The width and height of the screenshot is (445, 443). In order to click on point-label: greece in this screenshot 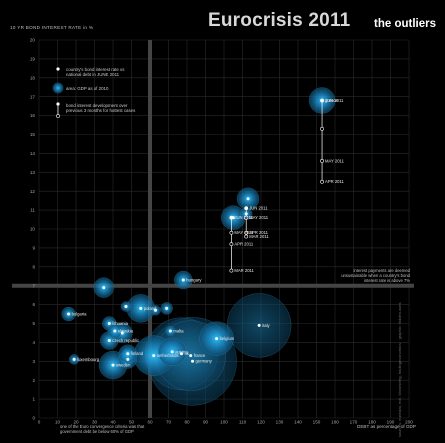, I will do `click(331, 100)`.